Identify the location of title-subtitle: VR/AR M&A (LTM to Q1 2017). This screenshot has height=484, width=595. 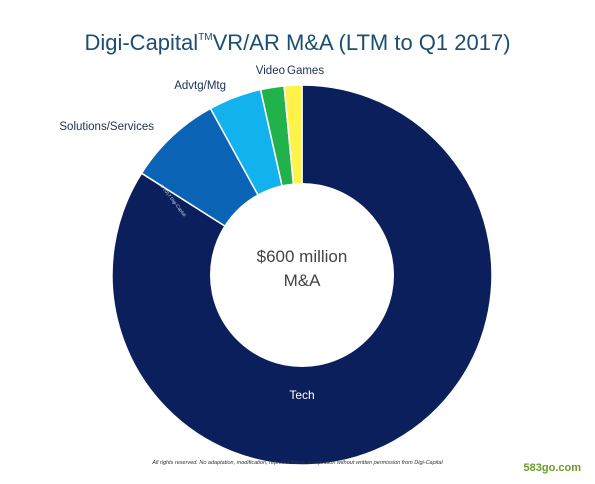
(361, 42).